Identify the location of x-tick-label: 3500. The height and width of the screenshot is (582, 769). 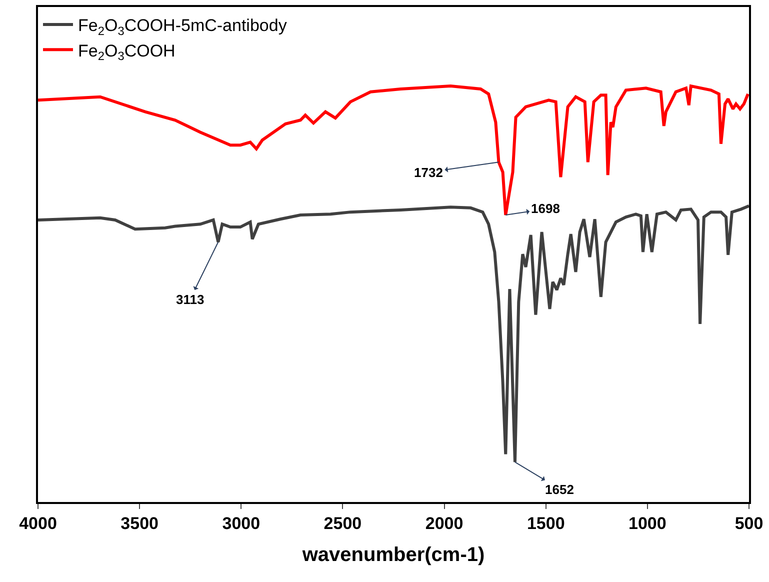
(139, 524).